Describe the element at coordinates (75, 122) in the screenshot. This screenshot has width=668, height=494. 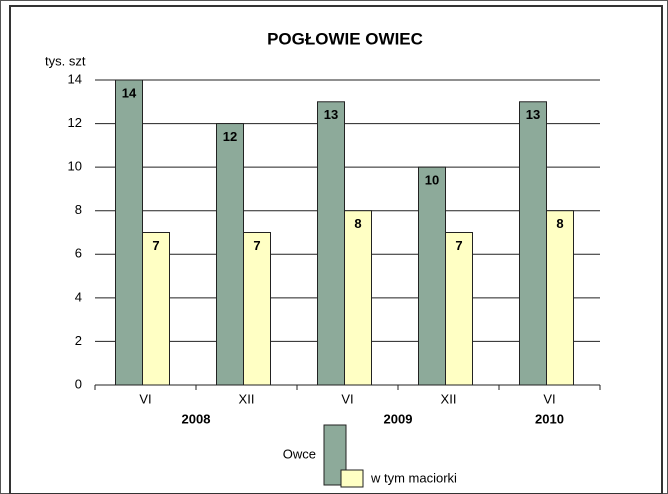
I see `y-tick-label: 12` at that location.